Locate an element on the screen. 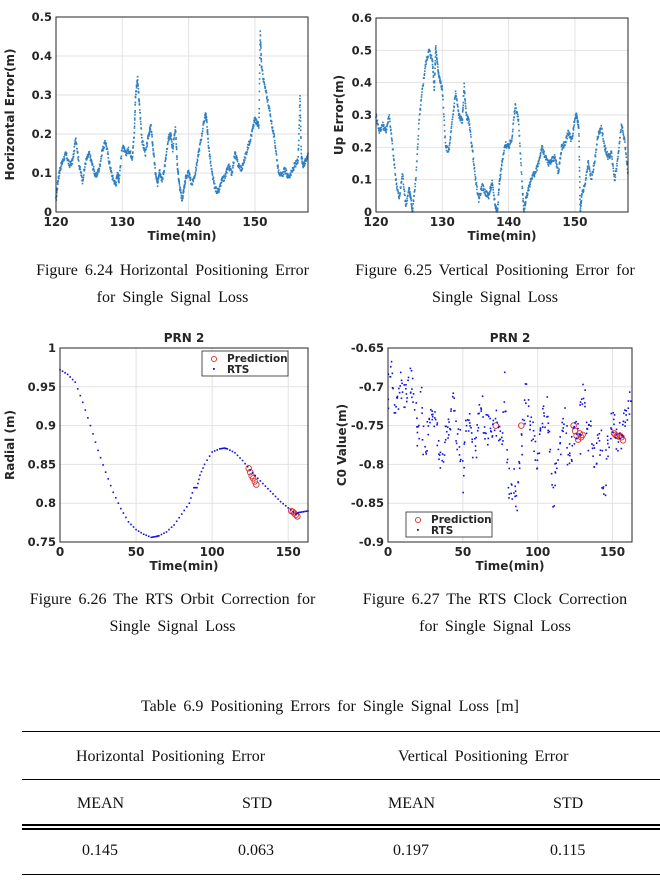 Image resolution: width=660 pixels, height=890 pixels. y-tick-label: 0.75 is located at coordinates (42, 542).